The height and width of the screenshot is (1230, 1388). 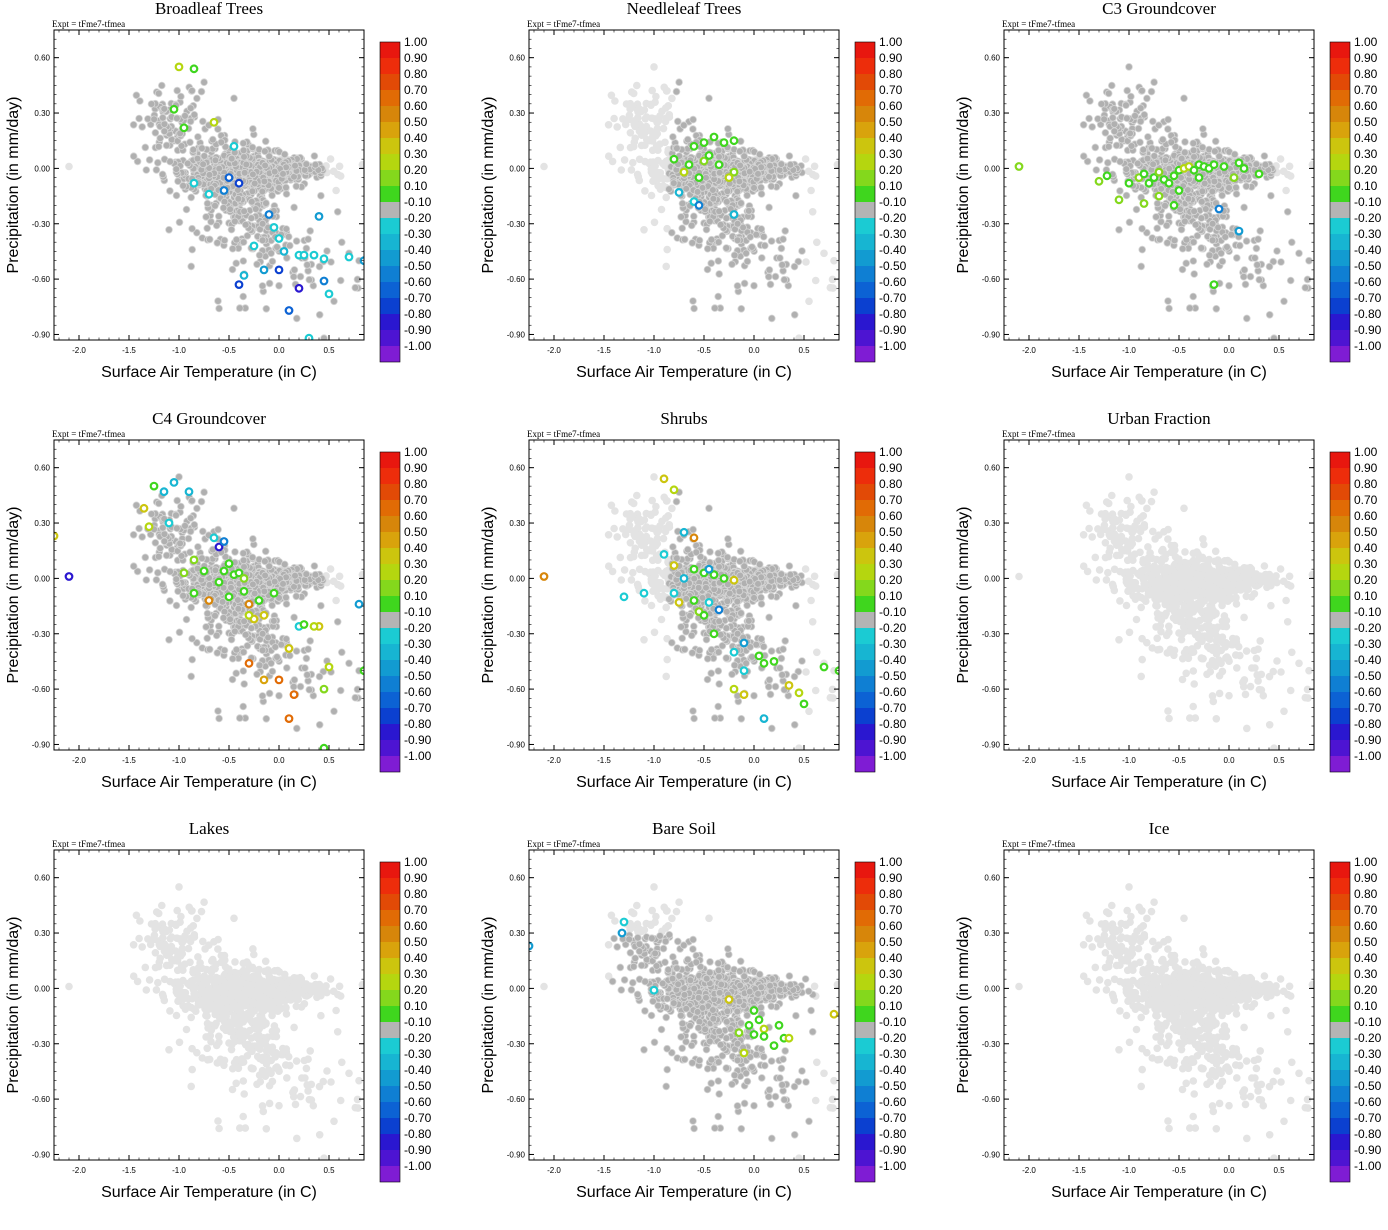 What do you see at coordinates (416, 90) in the screenshot?
I see `colorbar-label: 0.70` at bounding box center [416, 90].